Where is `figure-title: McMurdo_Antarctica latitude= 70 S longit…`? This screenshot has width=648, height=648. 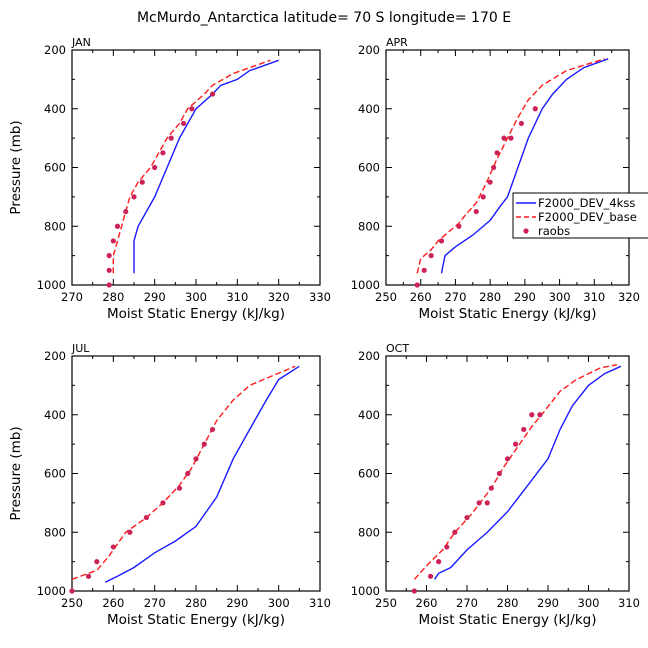 figure-title: McMurdo_Antarctica latitude= 70 S longit… is located at coordinates (324, 18).